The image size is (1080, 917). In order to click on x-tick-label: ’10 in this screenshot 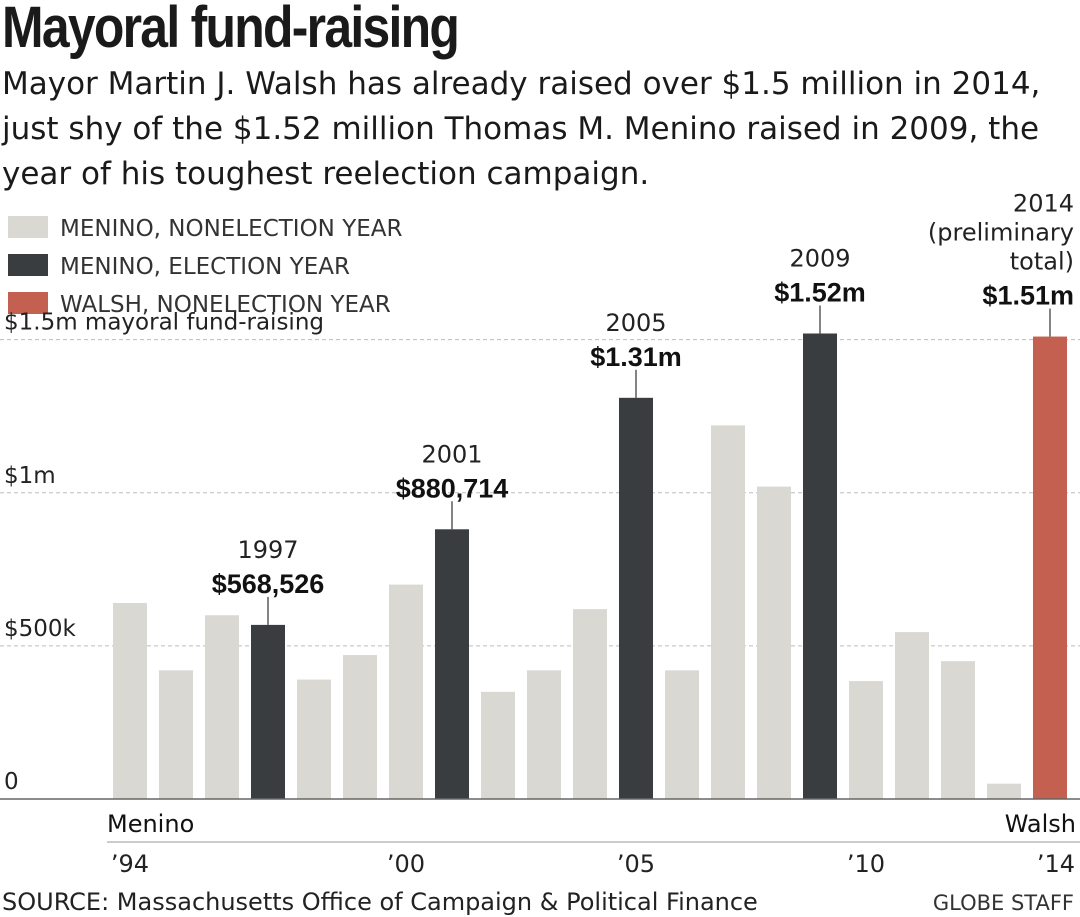, I will do `click(866, 864)`.